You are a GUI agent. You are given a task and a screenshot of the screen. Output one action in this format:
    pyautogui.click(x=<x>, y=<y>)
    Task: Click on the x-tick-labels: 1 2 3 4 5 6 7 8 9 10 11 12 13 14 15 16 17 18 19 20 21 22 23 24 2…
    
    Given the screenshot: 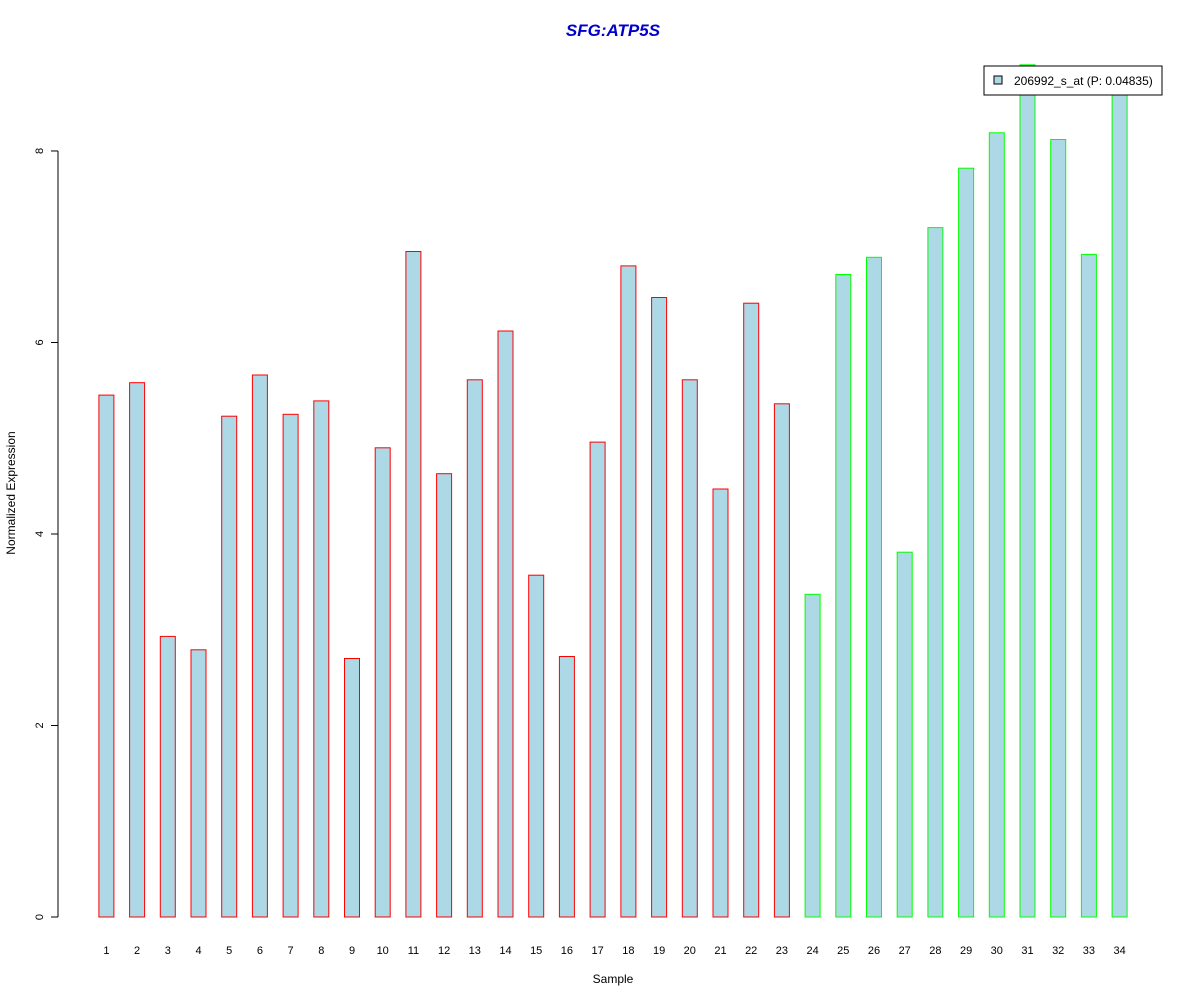 What is the action you would take?
    pyautogui.click(x=614, y=951)
    